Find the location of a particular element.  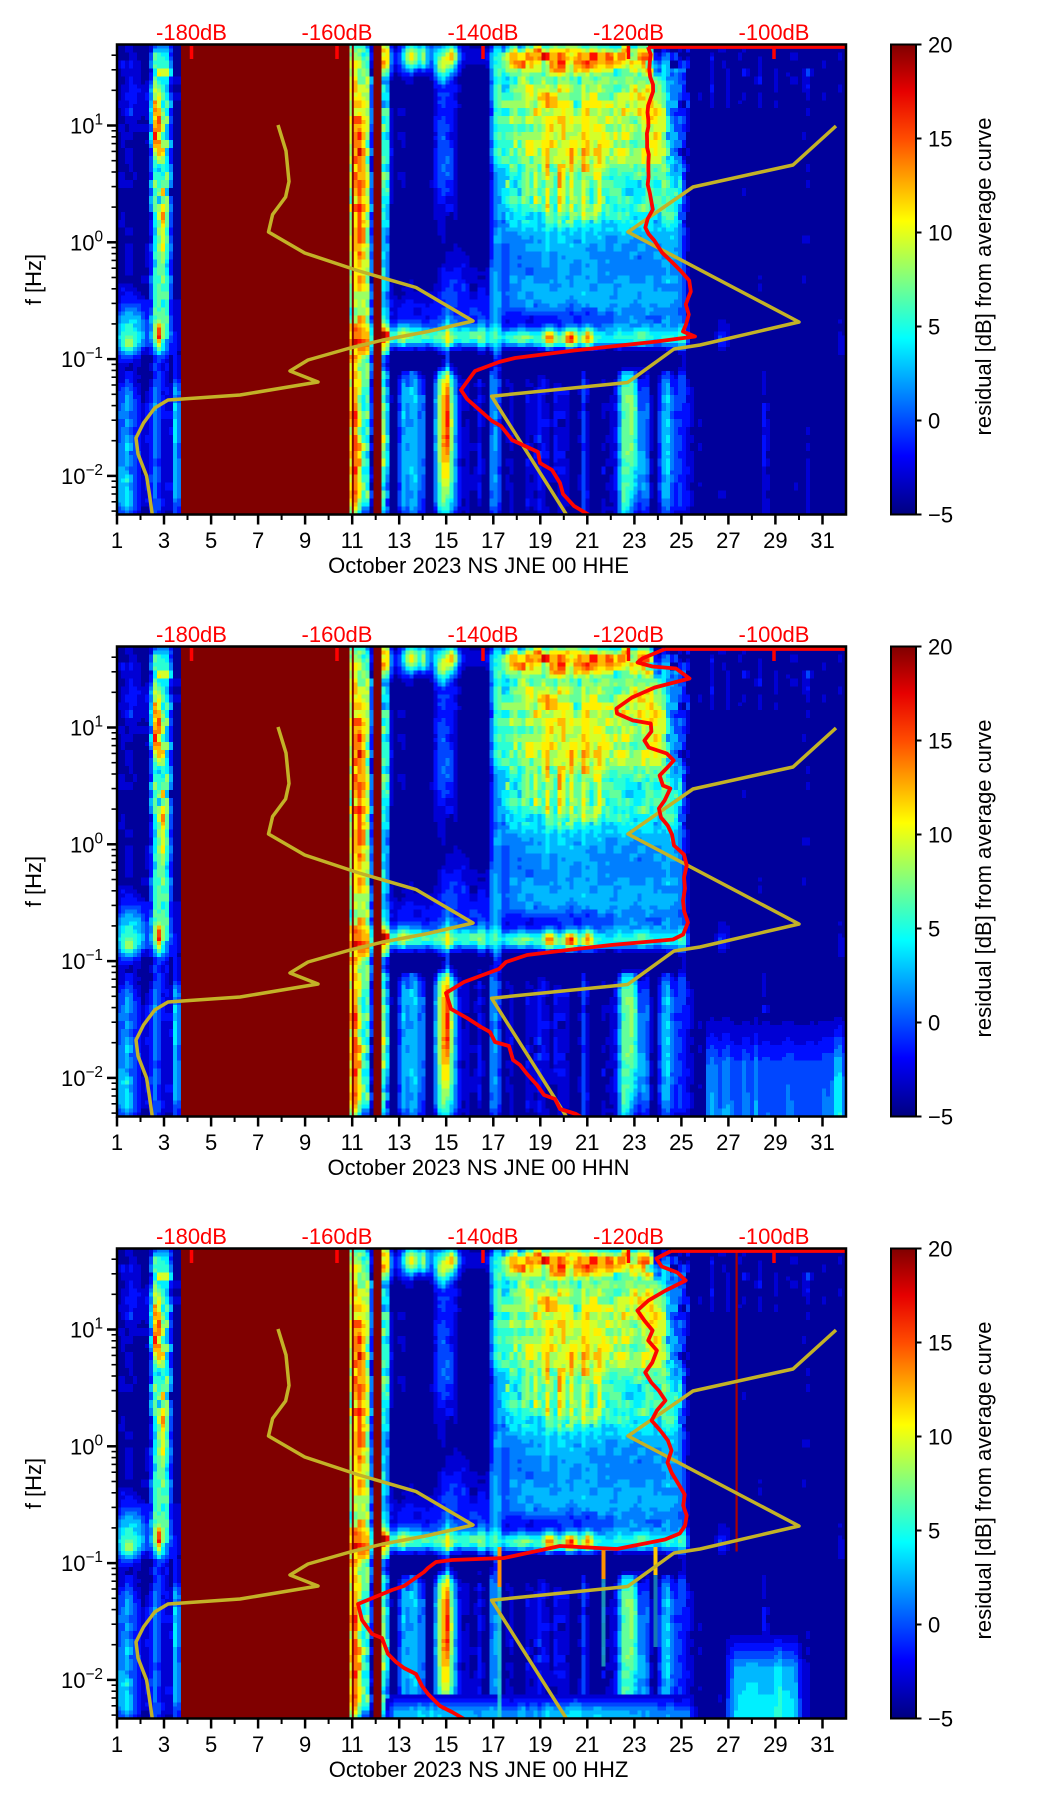

svg-text: October 2023 NS JNE 00 HHE is located at coordinates (478, 565).